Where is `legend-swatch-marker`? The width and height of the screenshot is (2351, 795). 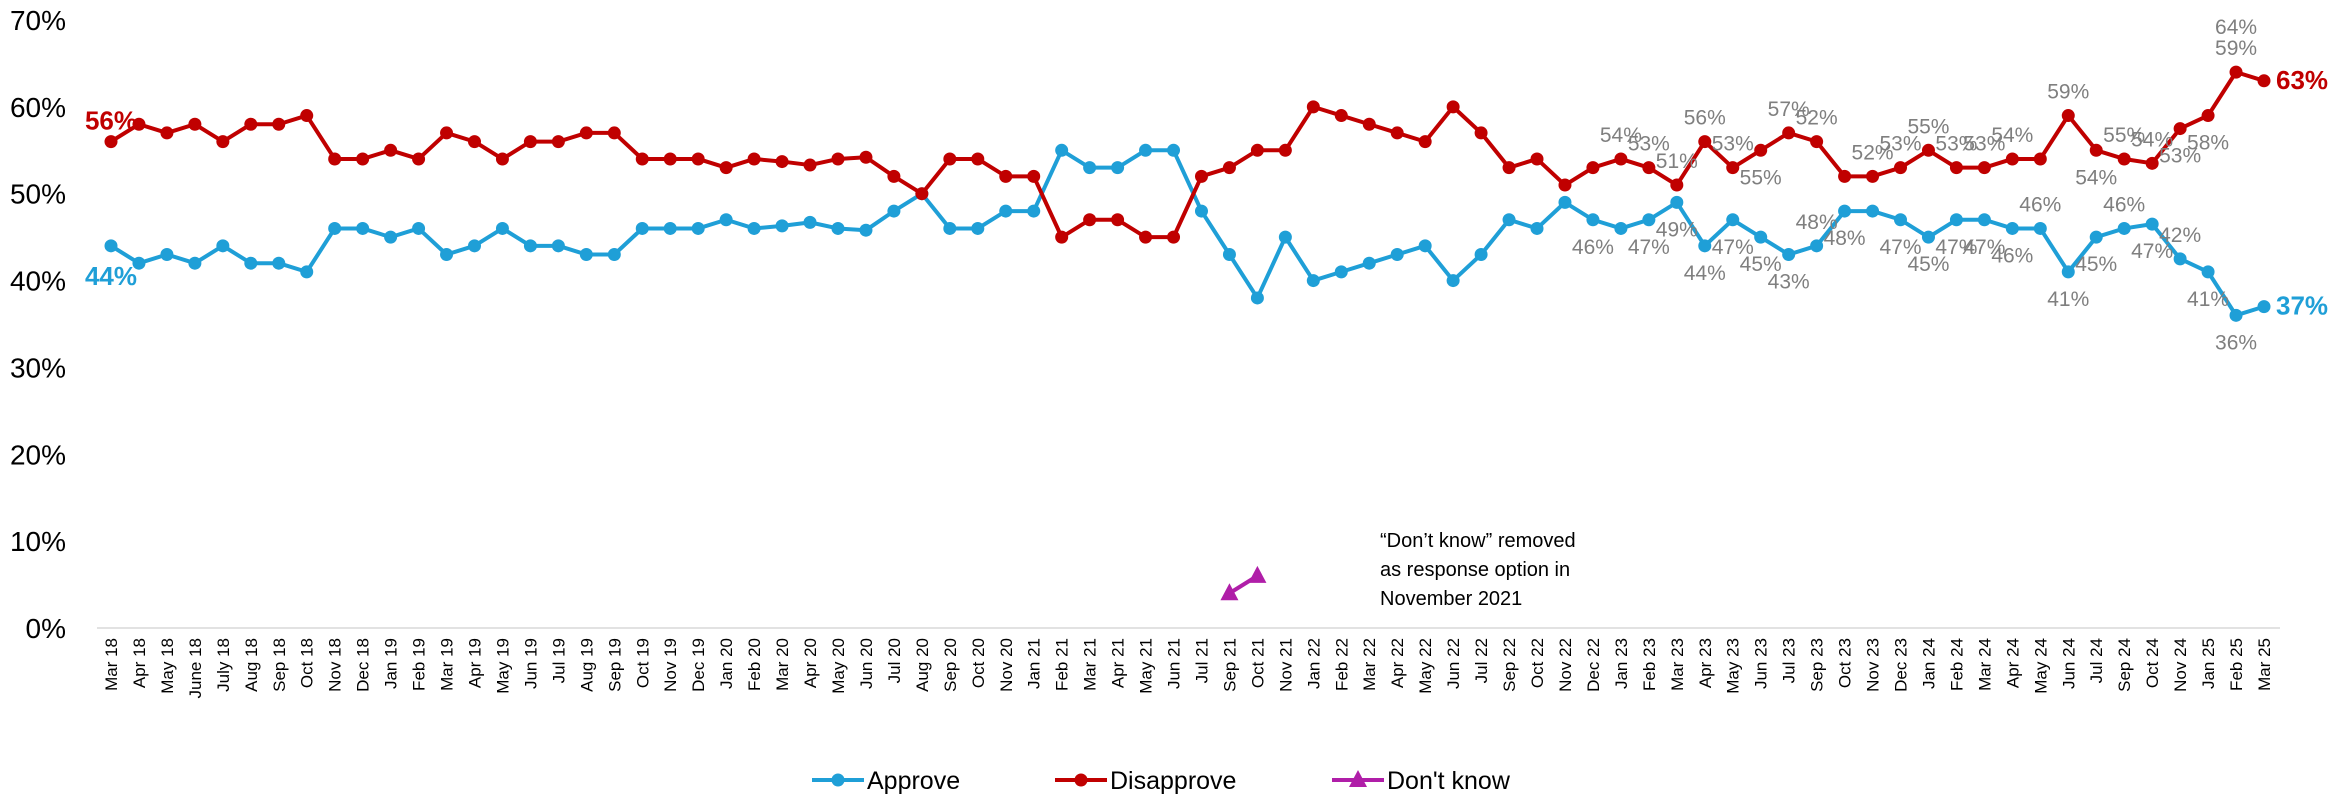
legend-swatch-marker is located at coordinates (838, 780).